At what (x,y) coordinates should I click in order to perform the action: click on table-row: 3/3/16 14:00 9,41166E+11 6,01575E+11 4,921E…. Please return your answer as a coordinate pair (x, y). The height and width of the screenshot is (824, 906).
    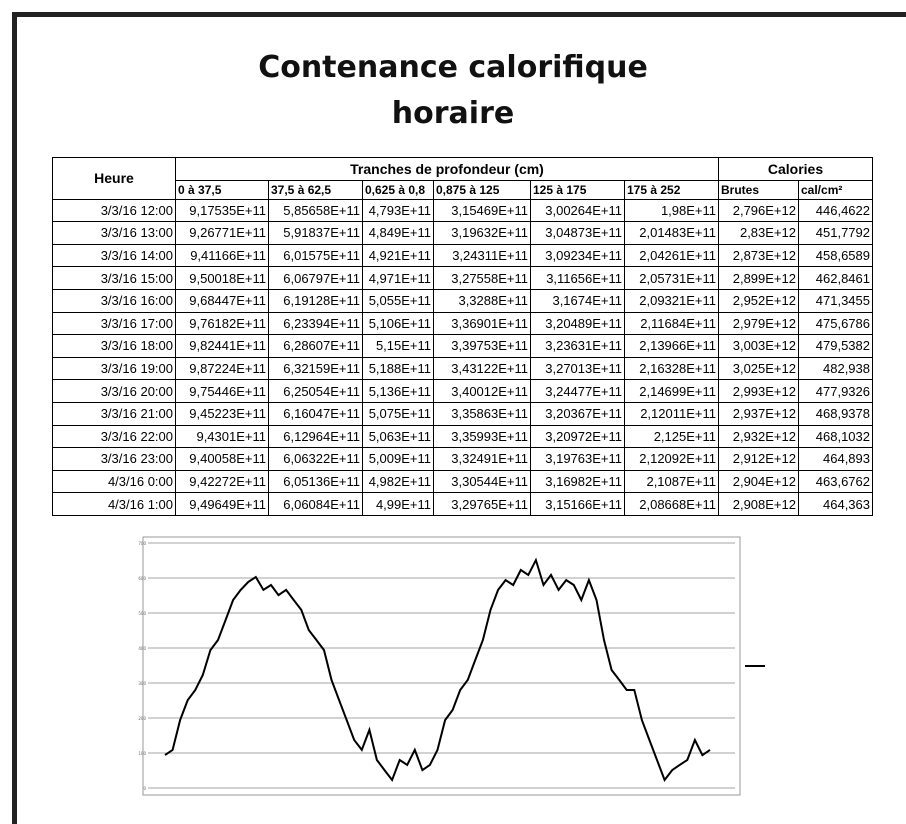
    Looking at the image, I should click on (462, 255).